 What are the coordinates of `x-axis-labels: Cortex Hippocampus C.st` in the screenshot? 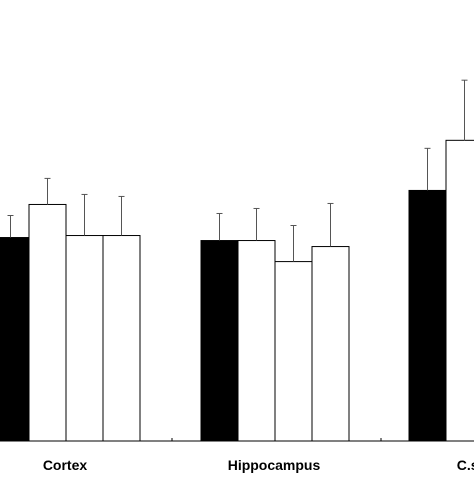 It's located at (258, 465).